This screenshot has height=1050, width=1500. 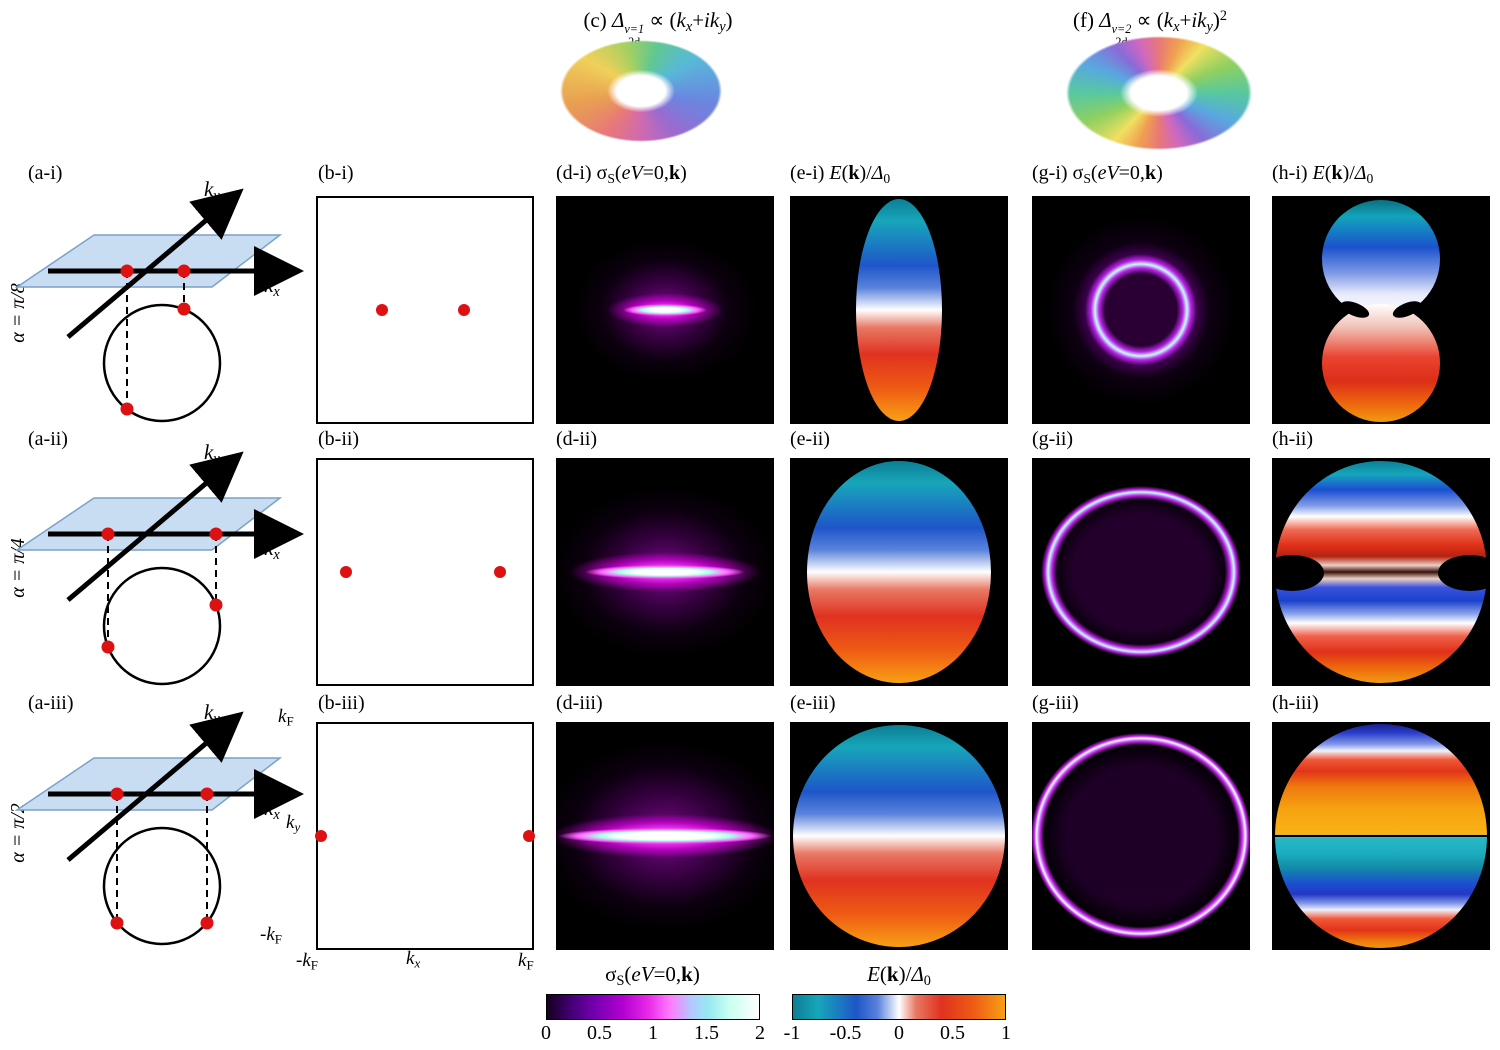 I want to click on label-a-i: (a-i), so click(x=45, y=173).